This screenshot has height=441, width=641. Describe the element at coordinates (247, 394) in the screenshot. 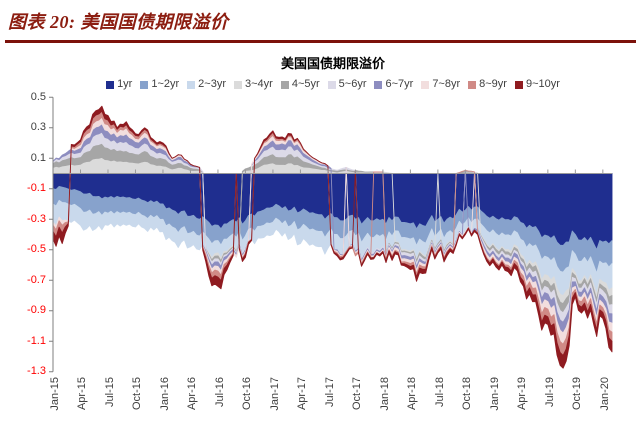

I see `x-tick-label: Oct-16` at that location.